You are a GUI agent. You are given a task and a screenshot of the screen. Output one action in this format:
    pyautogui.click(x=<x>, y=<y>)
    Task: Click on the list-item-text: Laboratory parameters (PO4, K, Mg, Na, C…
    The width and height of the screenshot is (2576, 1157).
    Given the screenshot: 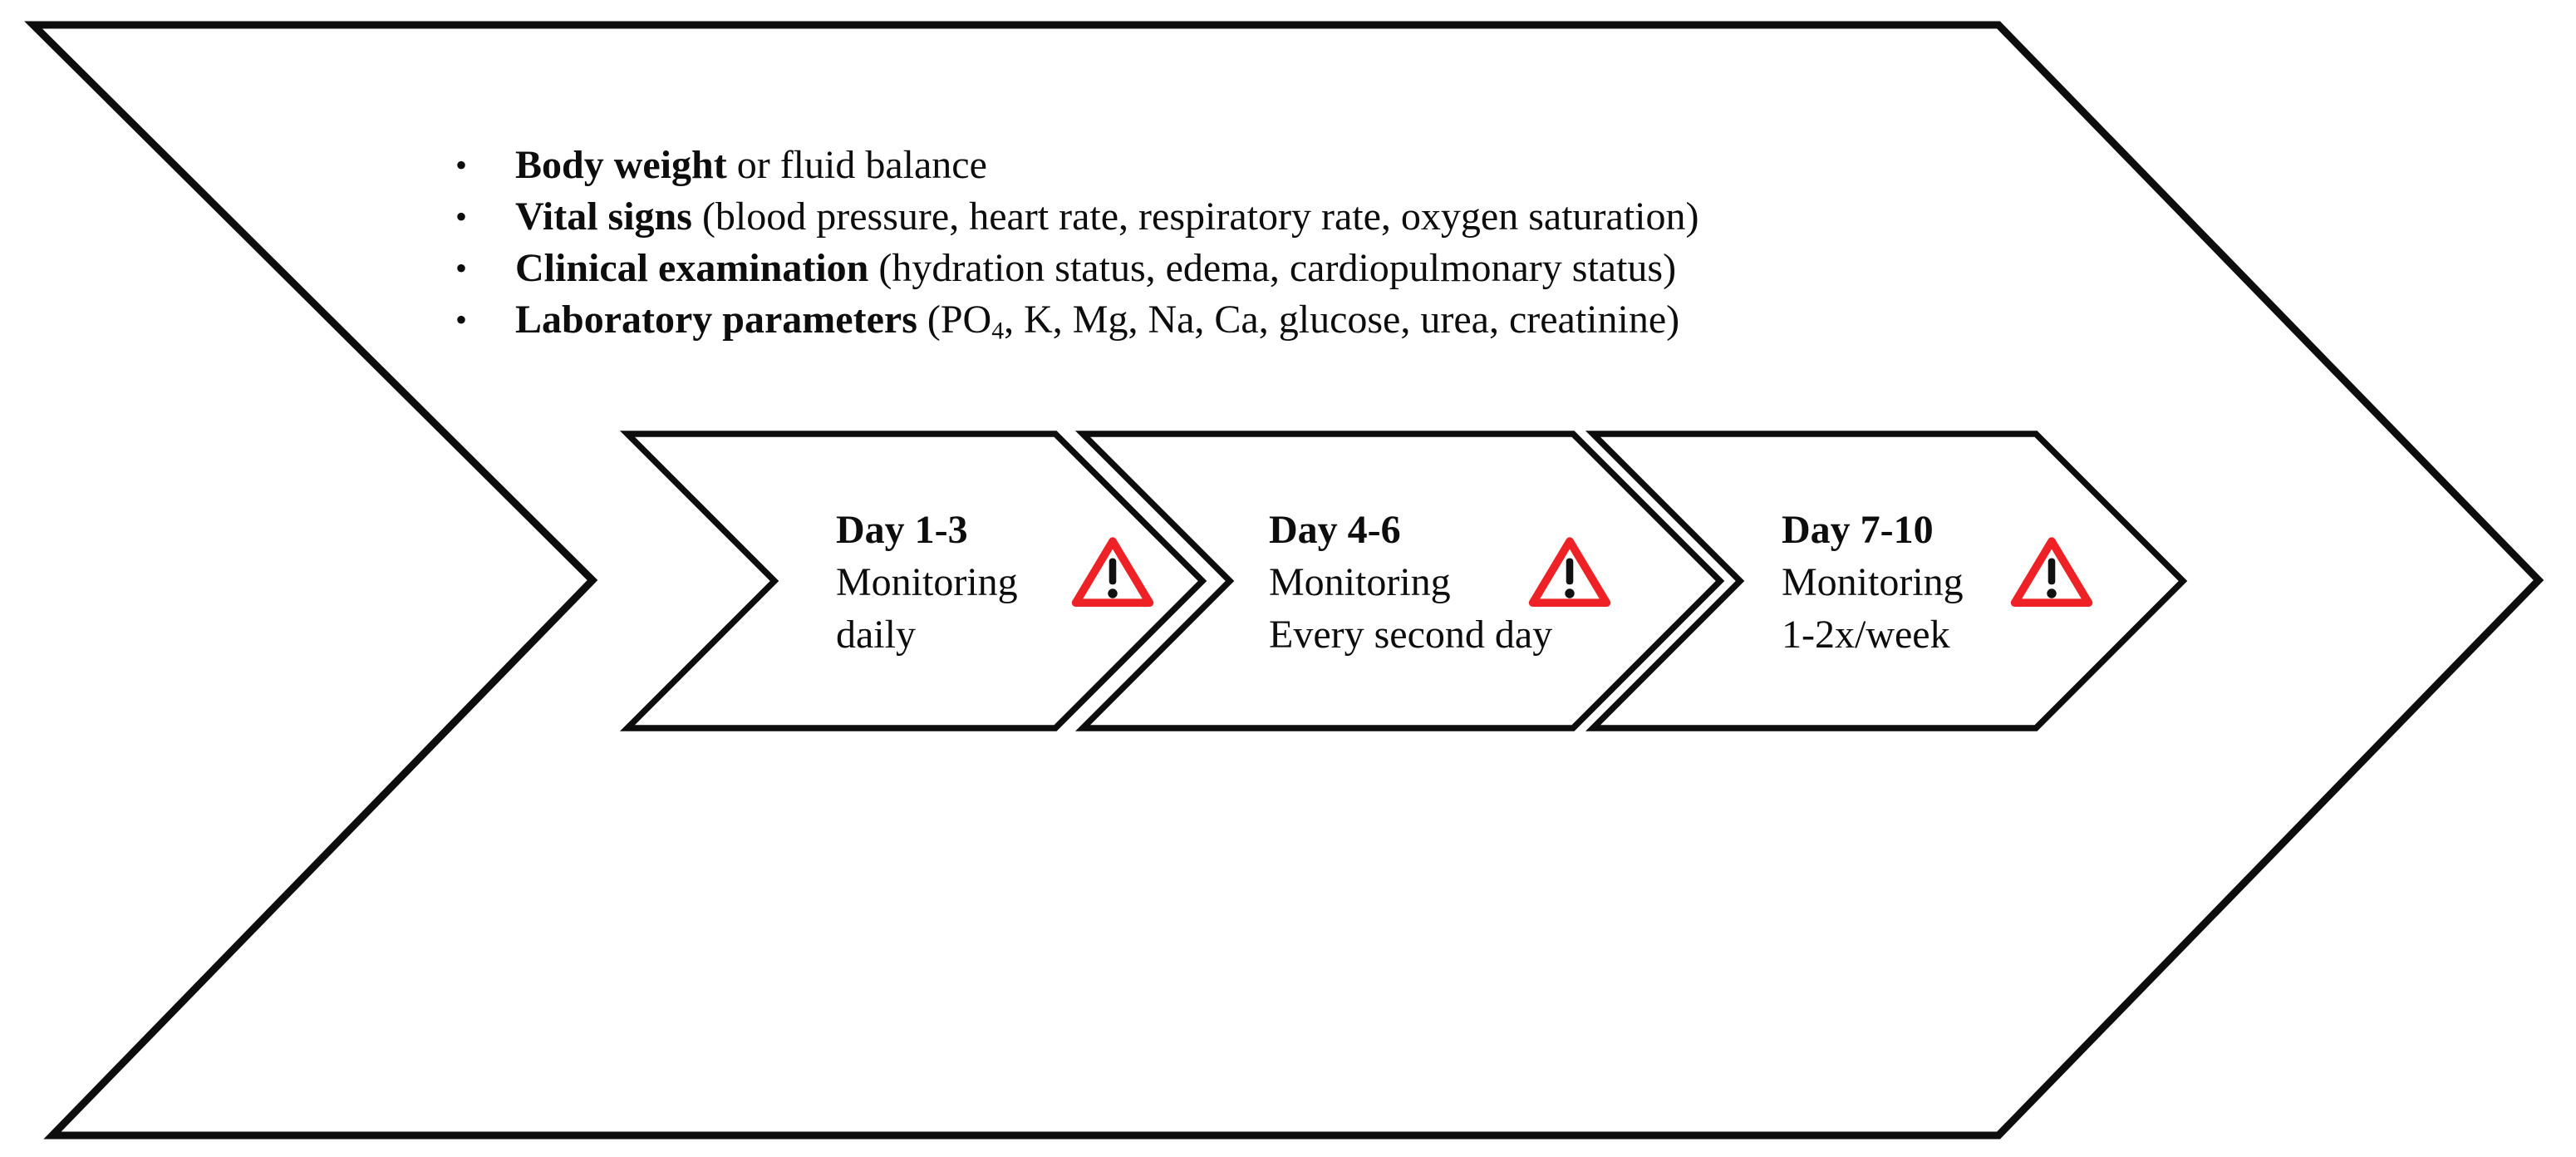 What is the action you would take?
    pyautogui.click(x=1097, y=321)
    